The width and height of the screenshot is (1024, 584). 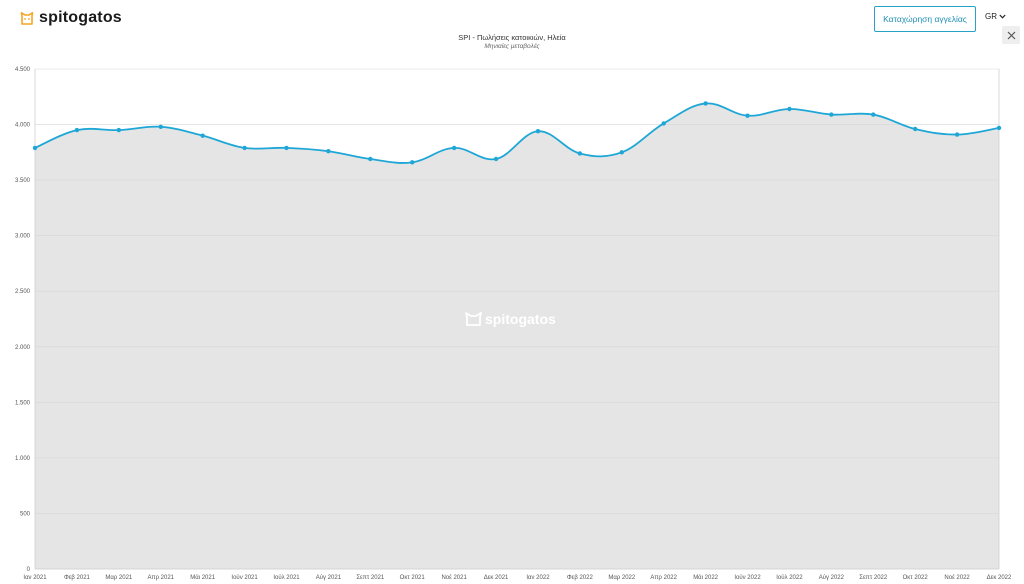 I want to click on x-tick-label: Αύγ 2022, so click(x=832, y=578).